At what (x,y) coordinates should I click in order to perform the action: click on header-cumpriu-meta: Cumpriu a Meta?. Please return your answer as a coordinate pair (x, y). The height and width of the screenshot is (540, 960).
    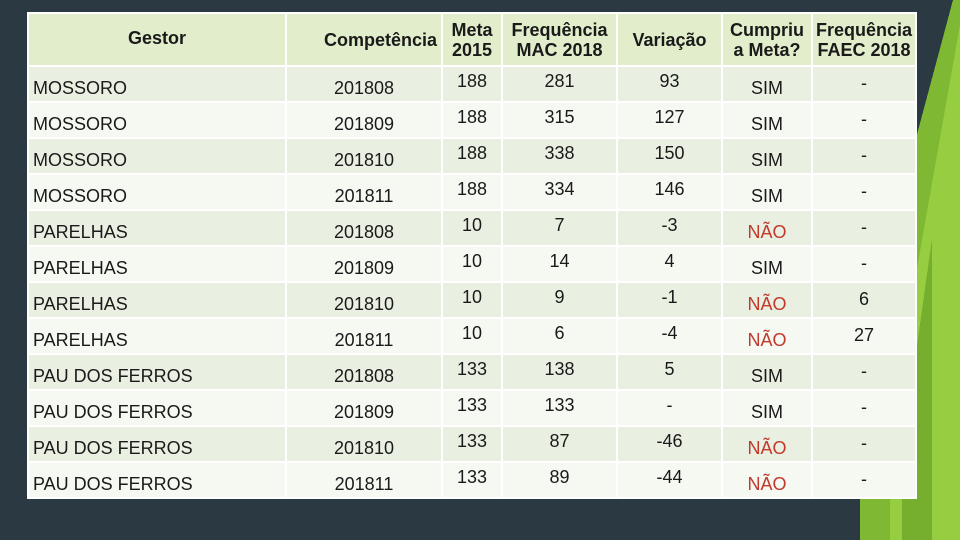
    Looking at the image, I should click on (767, 39).